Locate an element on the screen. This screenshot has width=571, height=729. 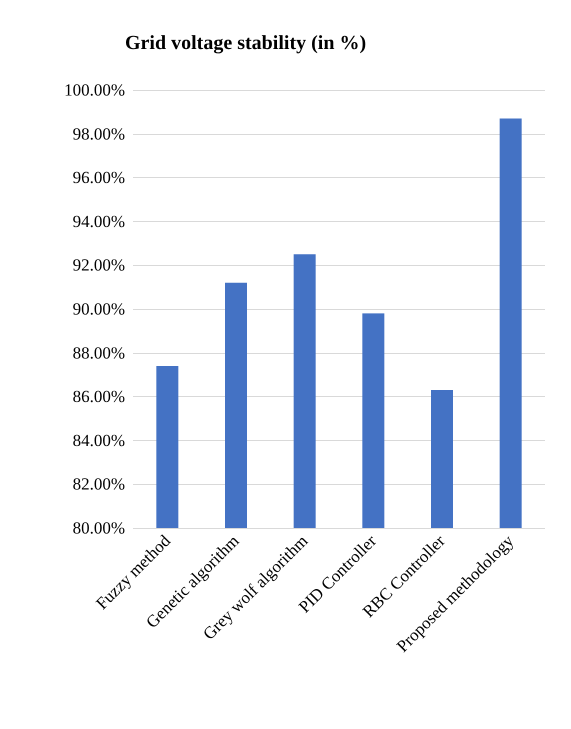
y-tick-label: 90.00% is located at coordinates (98, 309).